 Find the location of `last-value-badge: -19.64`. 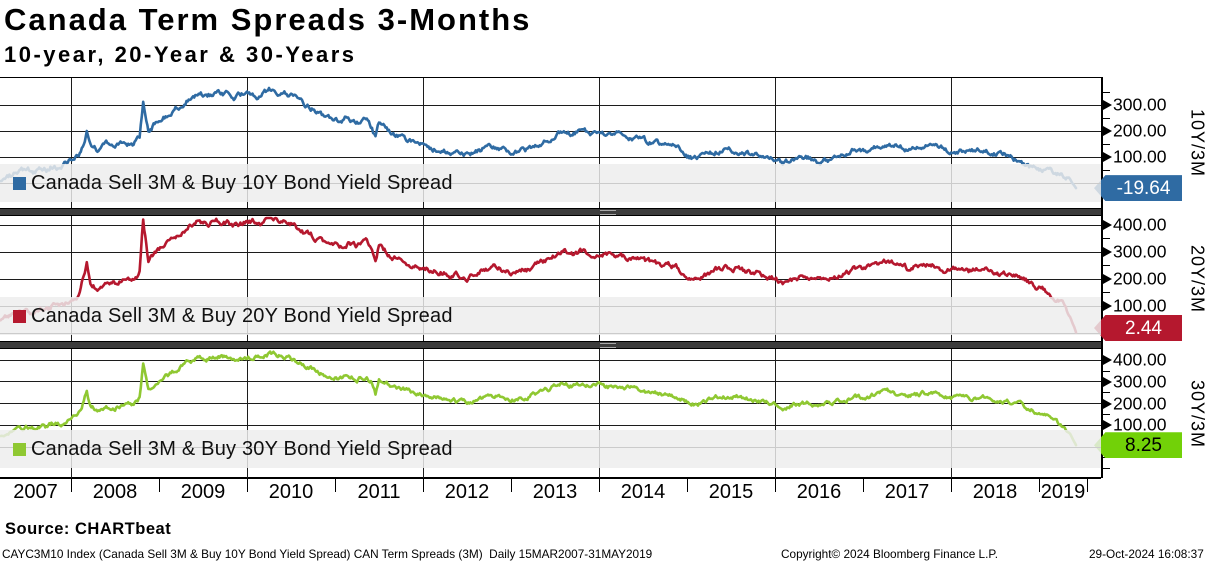

last-value-badge: -19.64 is located at coordinates (1138, 188).